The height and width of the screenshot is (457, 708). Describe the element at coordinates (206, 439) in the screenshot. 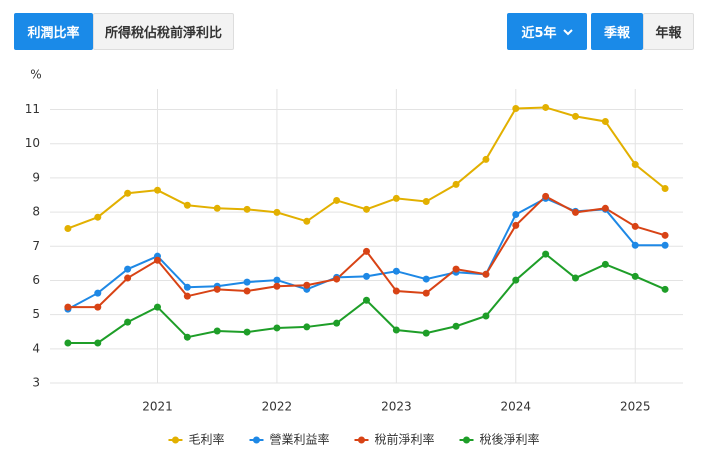

I see `legend-label: 毛利率` at that location.